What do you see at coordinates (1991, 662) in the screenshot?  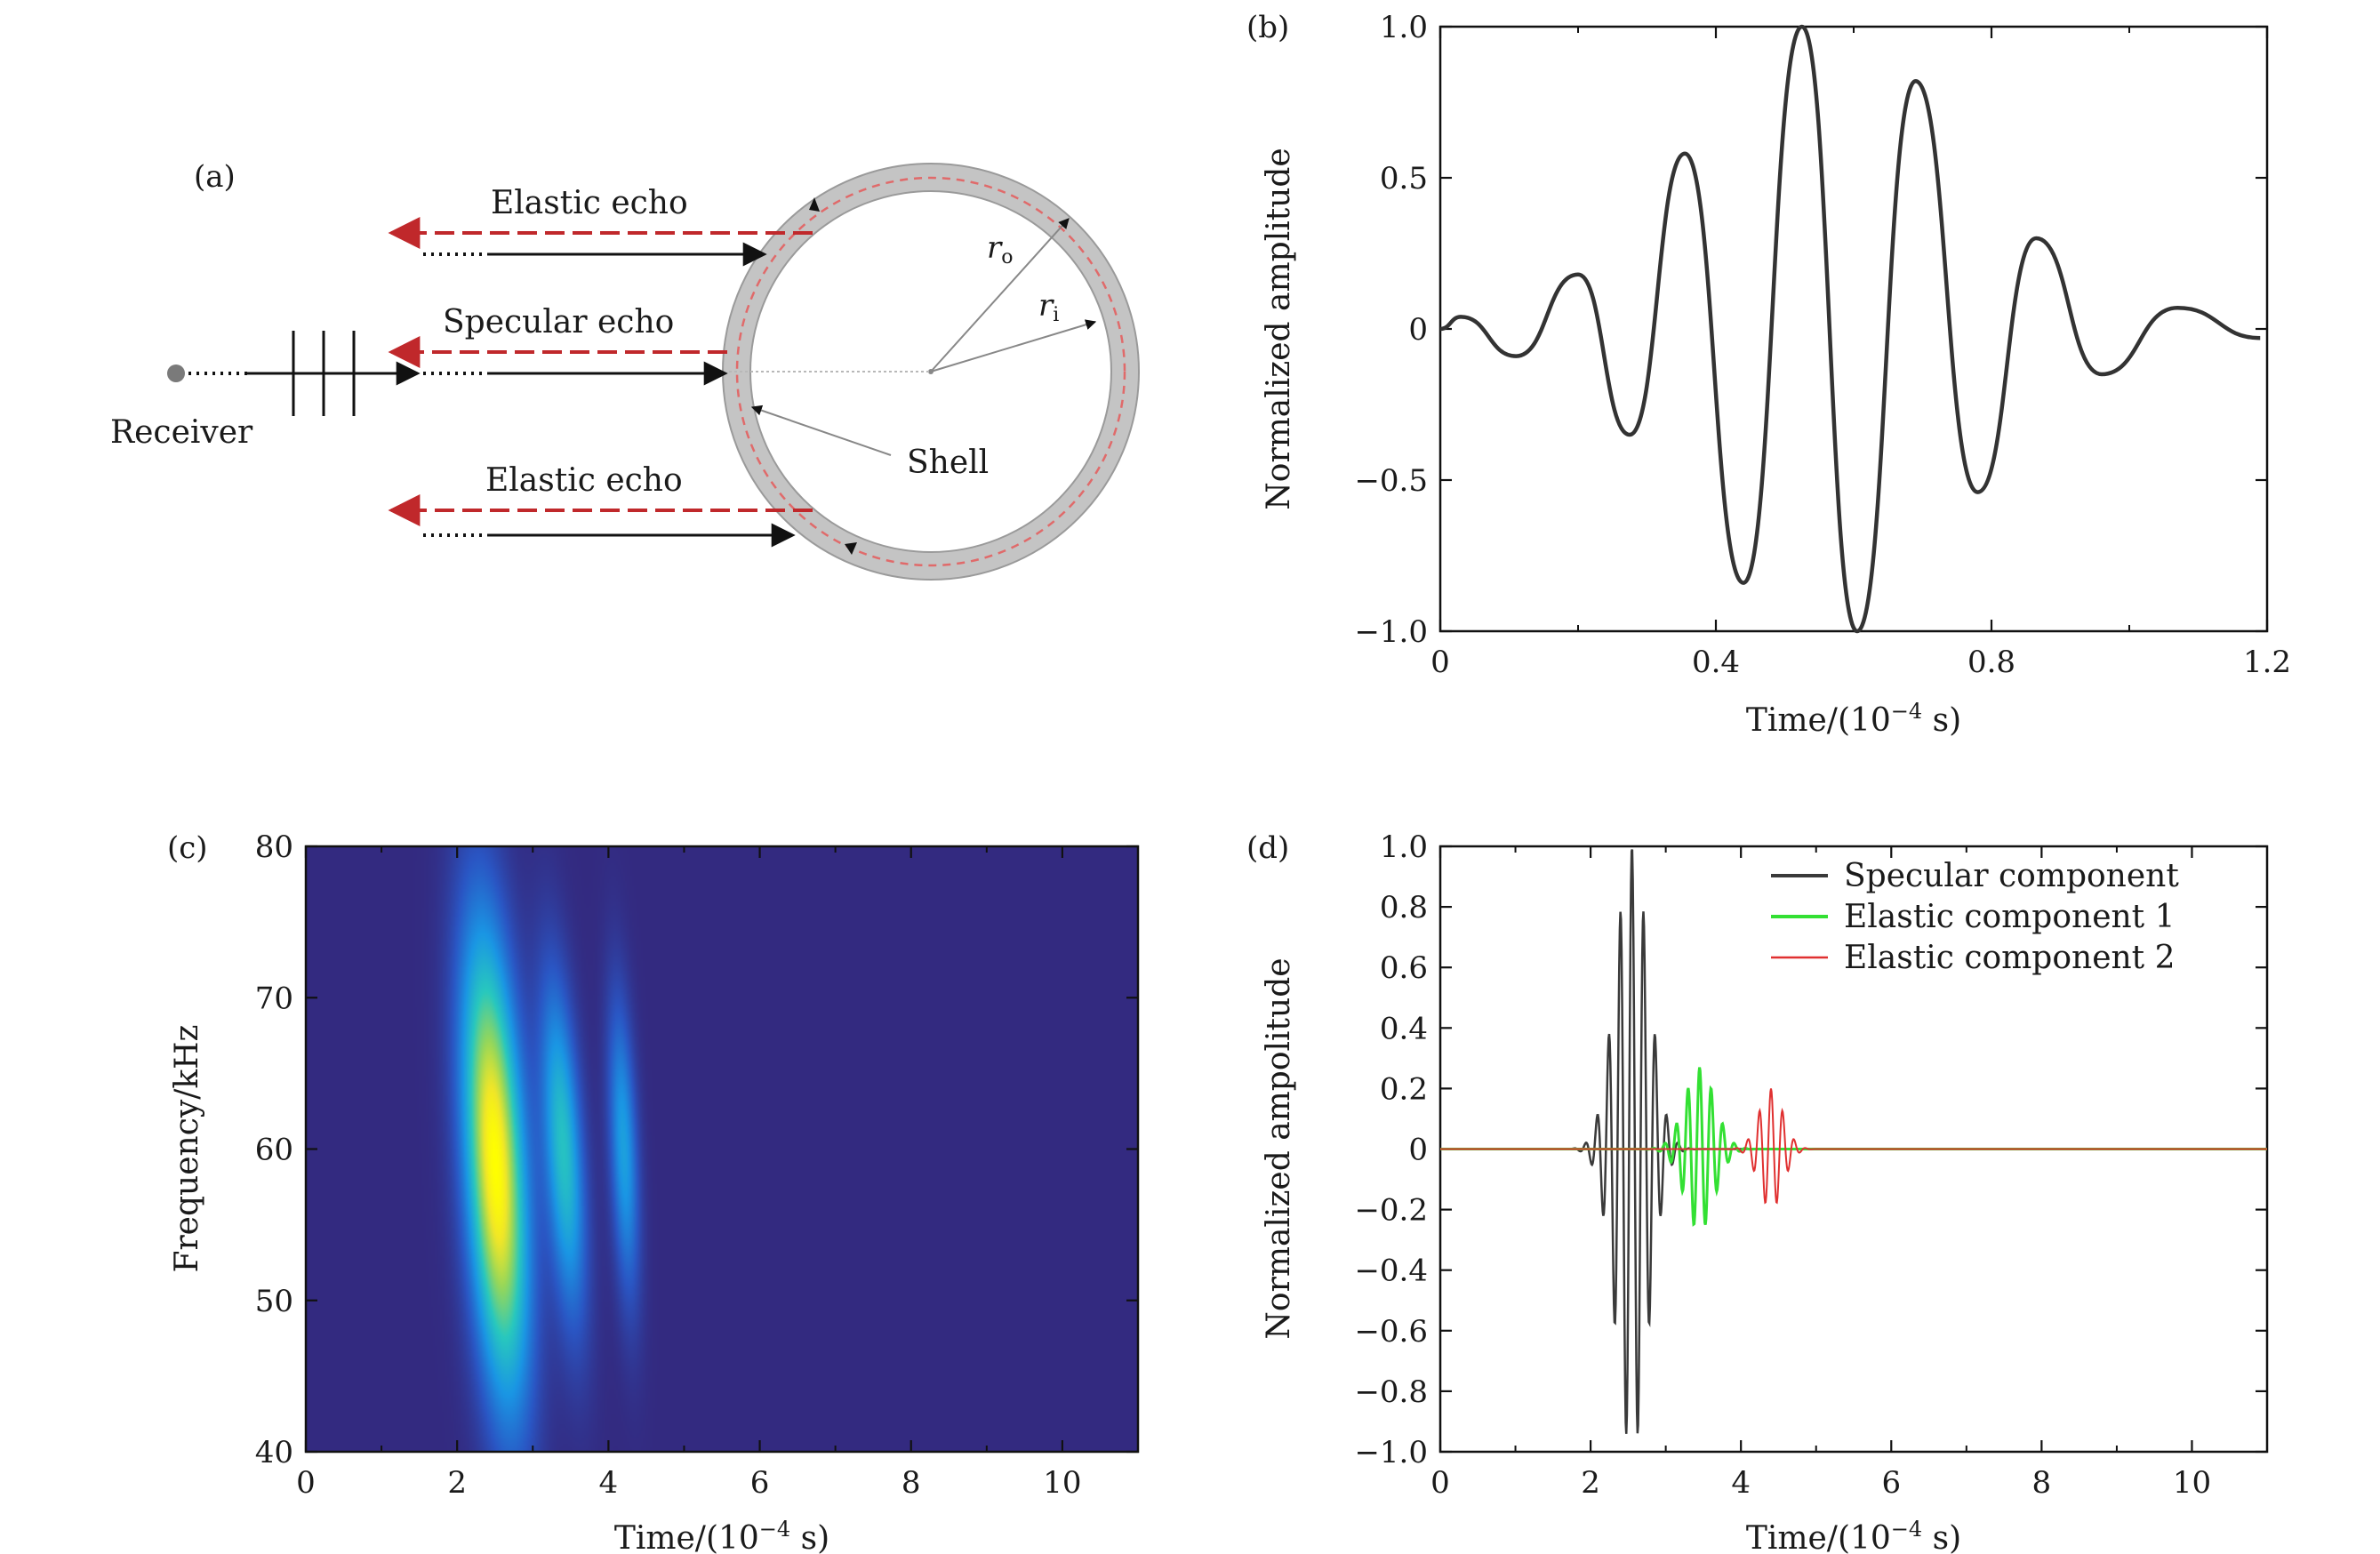 I see `x-tick-label: 0.8` at bounding box center [1991, 662].